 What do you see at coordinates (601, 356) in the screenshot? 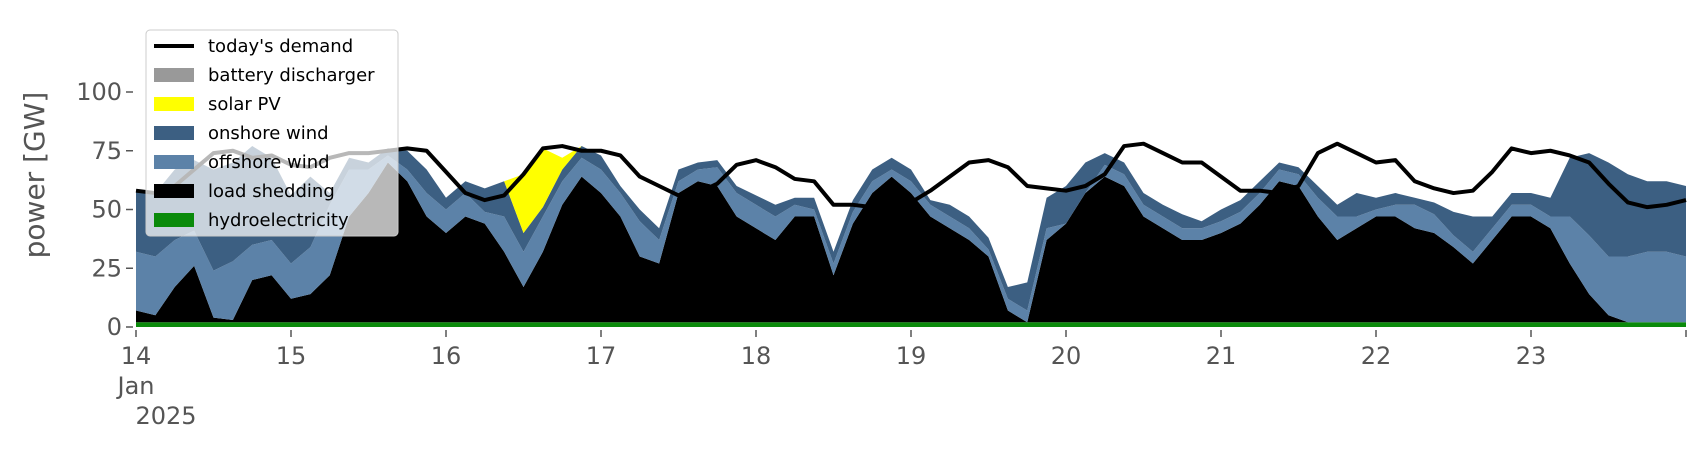
I see `x-tick-label: 17` at bounding box center [601, 356].